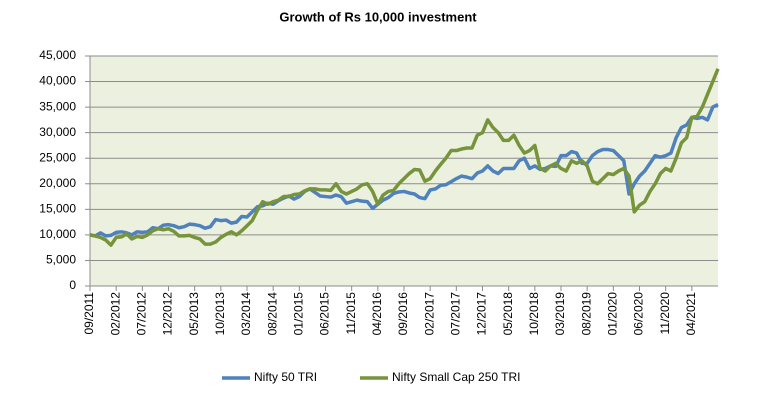 Image resolution: width=758 pixels, height=405 pixels. Describe the element at coordinates (57, 132) in the screenshot. I see `y-tick-label: 30,000` at that location.